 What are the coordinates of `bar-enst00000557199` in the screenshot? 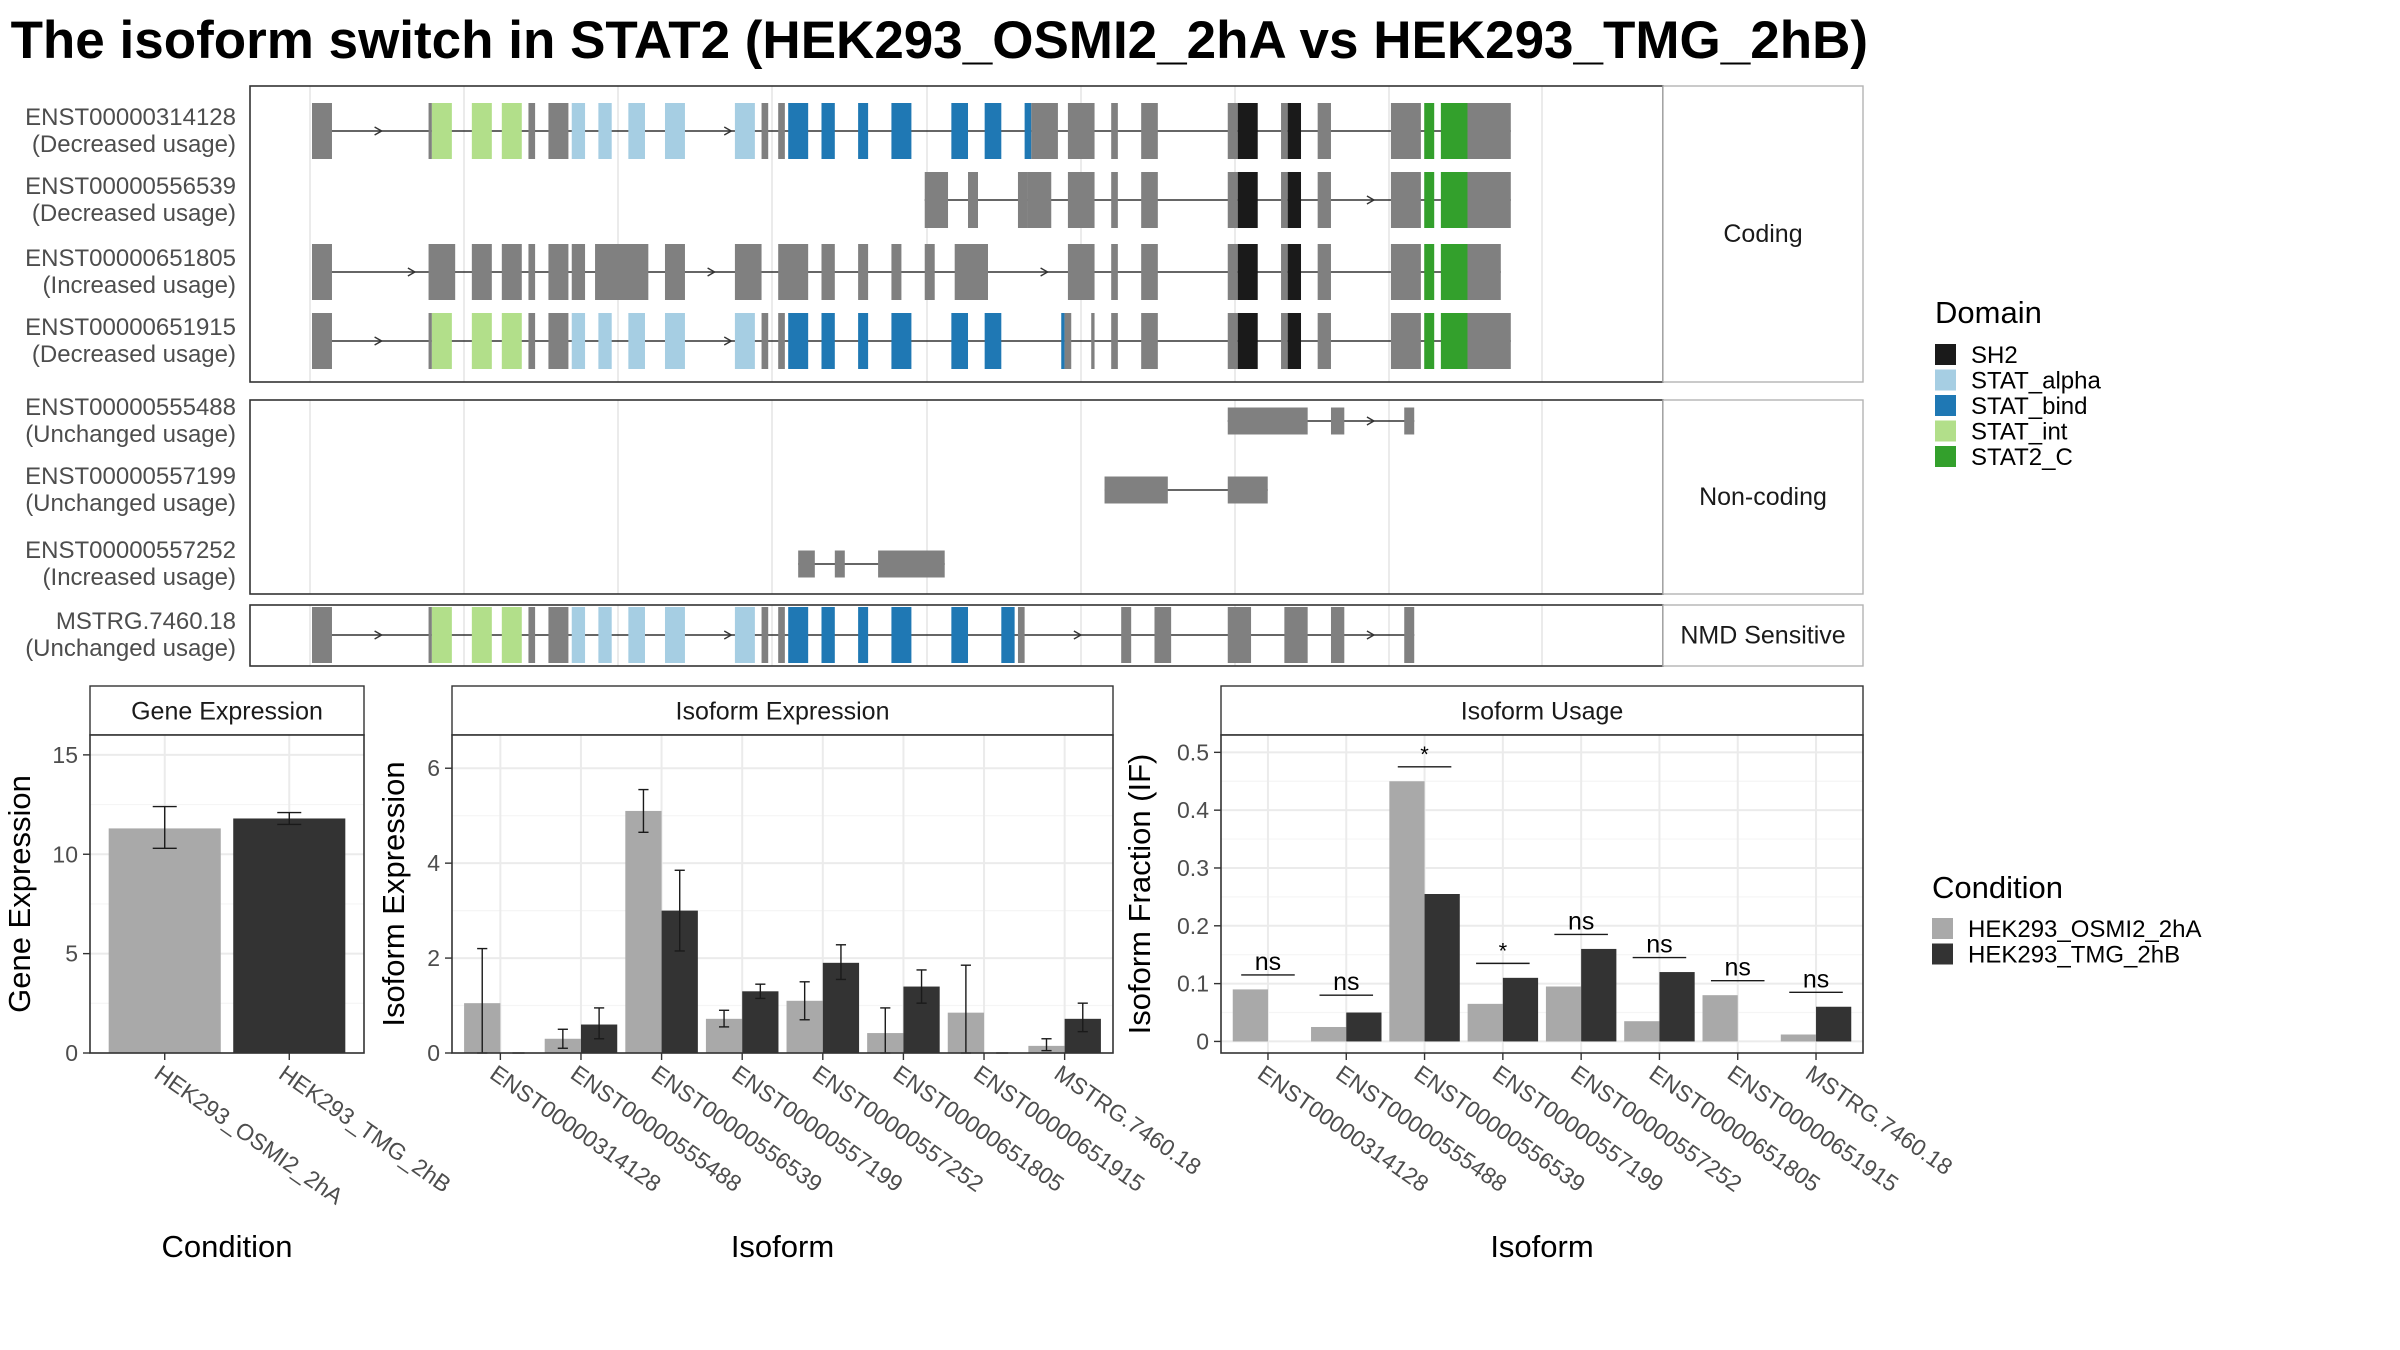 It's located at (760, 1022).